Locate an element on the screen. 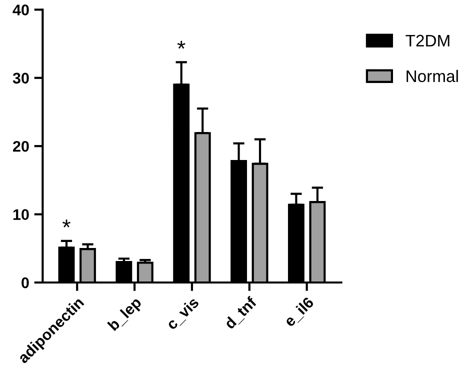 The image size is (474, 387). legend-label: T2DM is located at coordinates (428, 40).